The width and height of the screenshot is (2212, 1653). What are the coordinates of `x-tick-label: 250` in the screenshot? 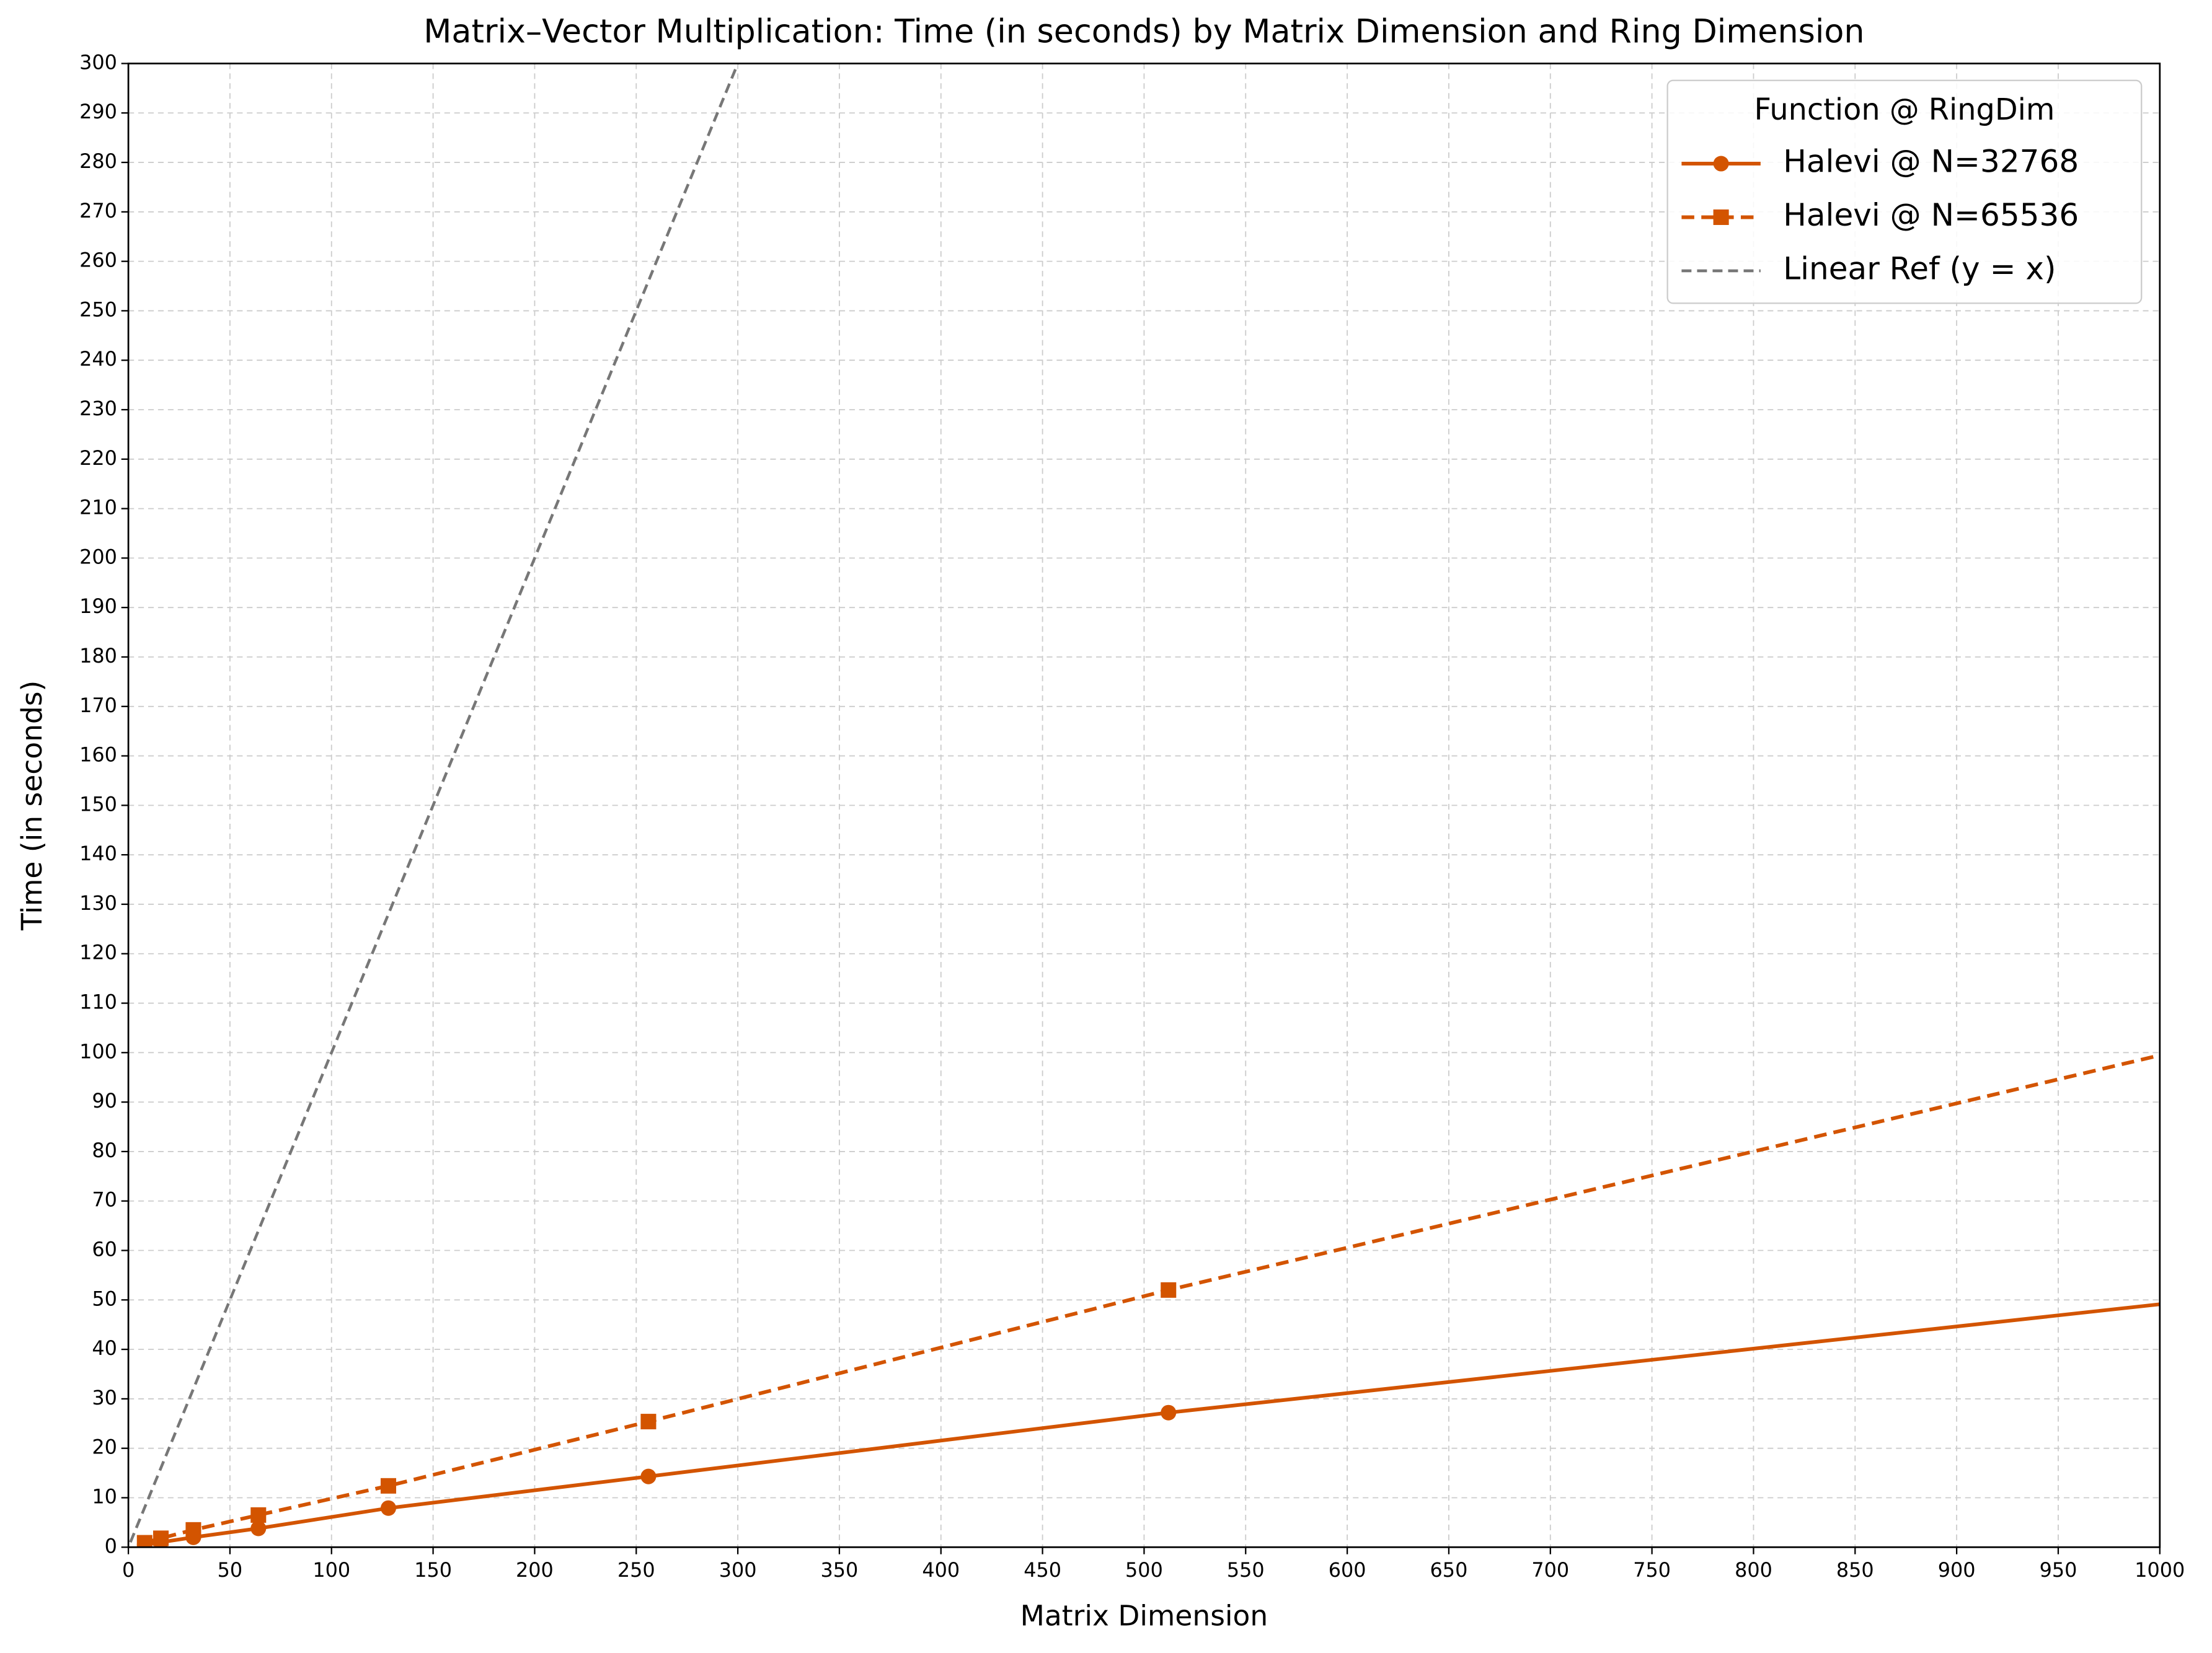 It's located at (636, 1570).